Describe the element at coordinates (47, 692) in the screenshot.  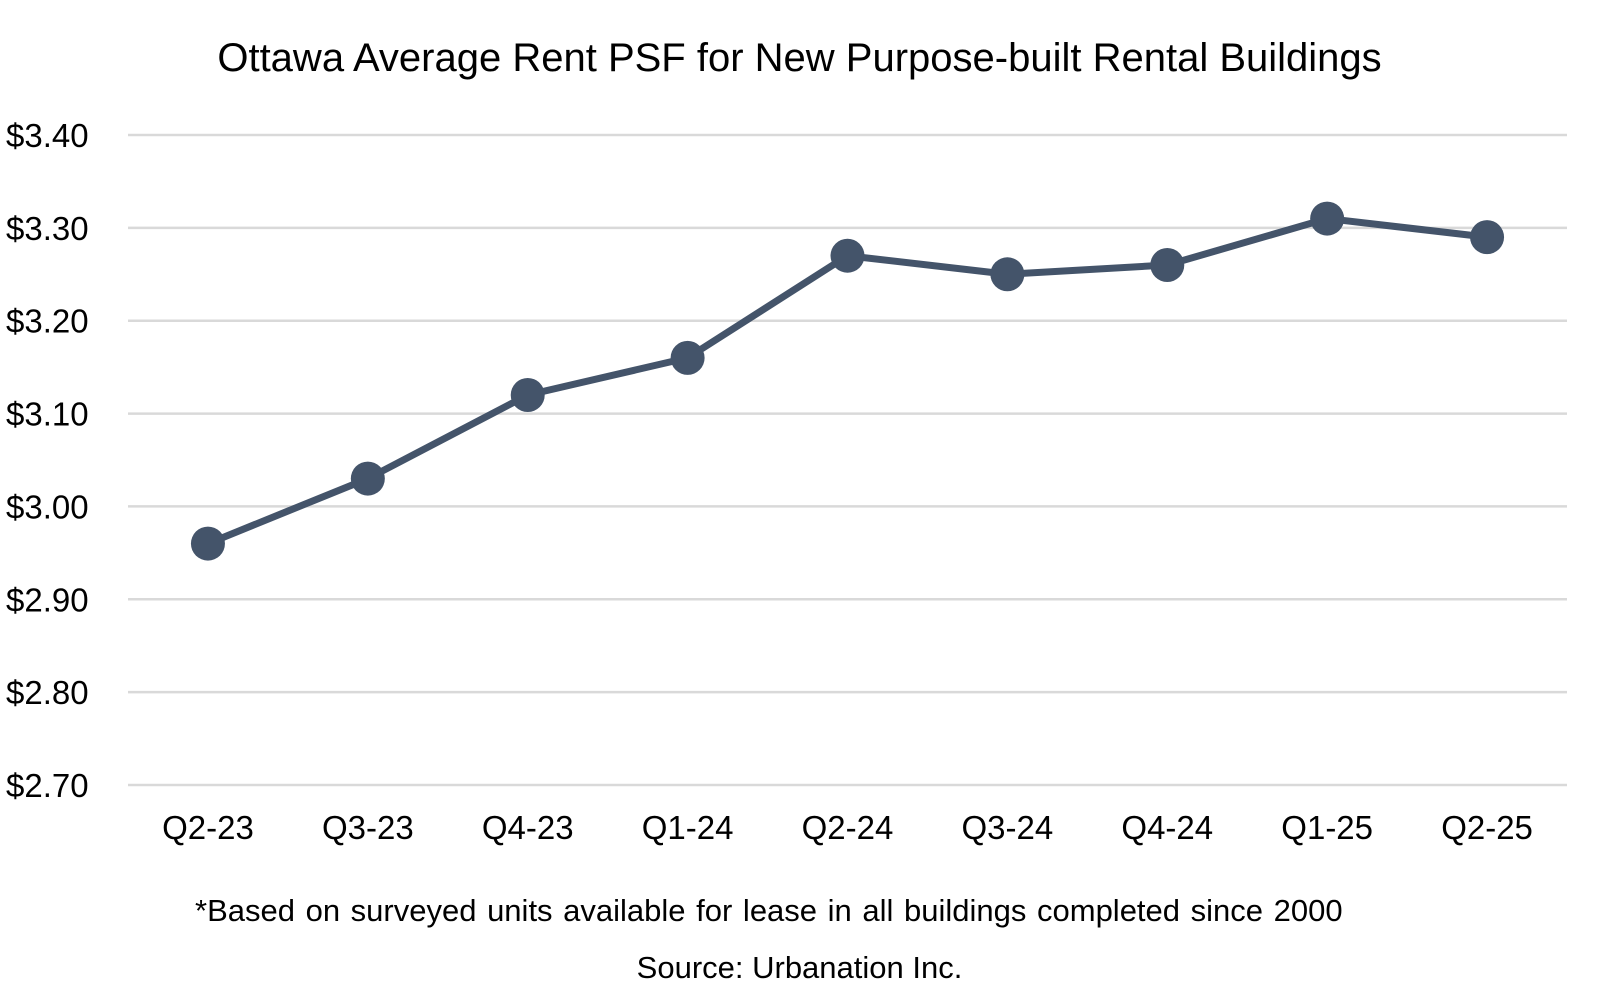
I see `y-tick-label: $2.80` at that location.